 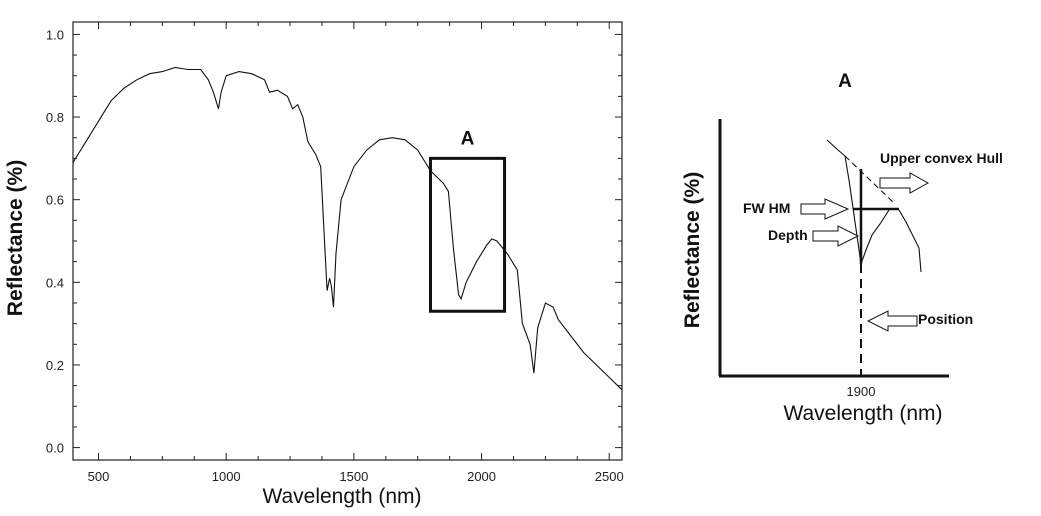 What do you see at coordinates (341, 496) in the screenshot?
I see `x-axis-label: Wavelength (nm)` at bounding box center [341, 496].